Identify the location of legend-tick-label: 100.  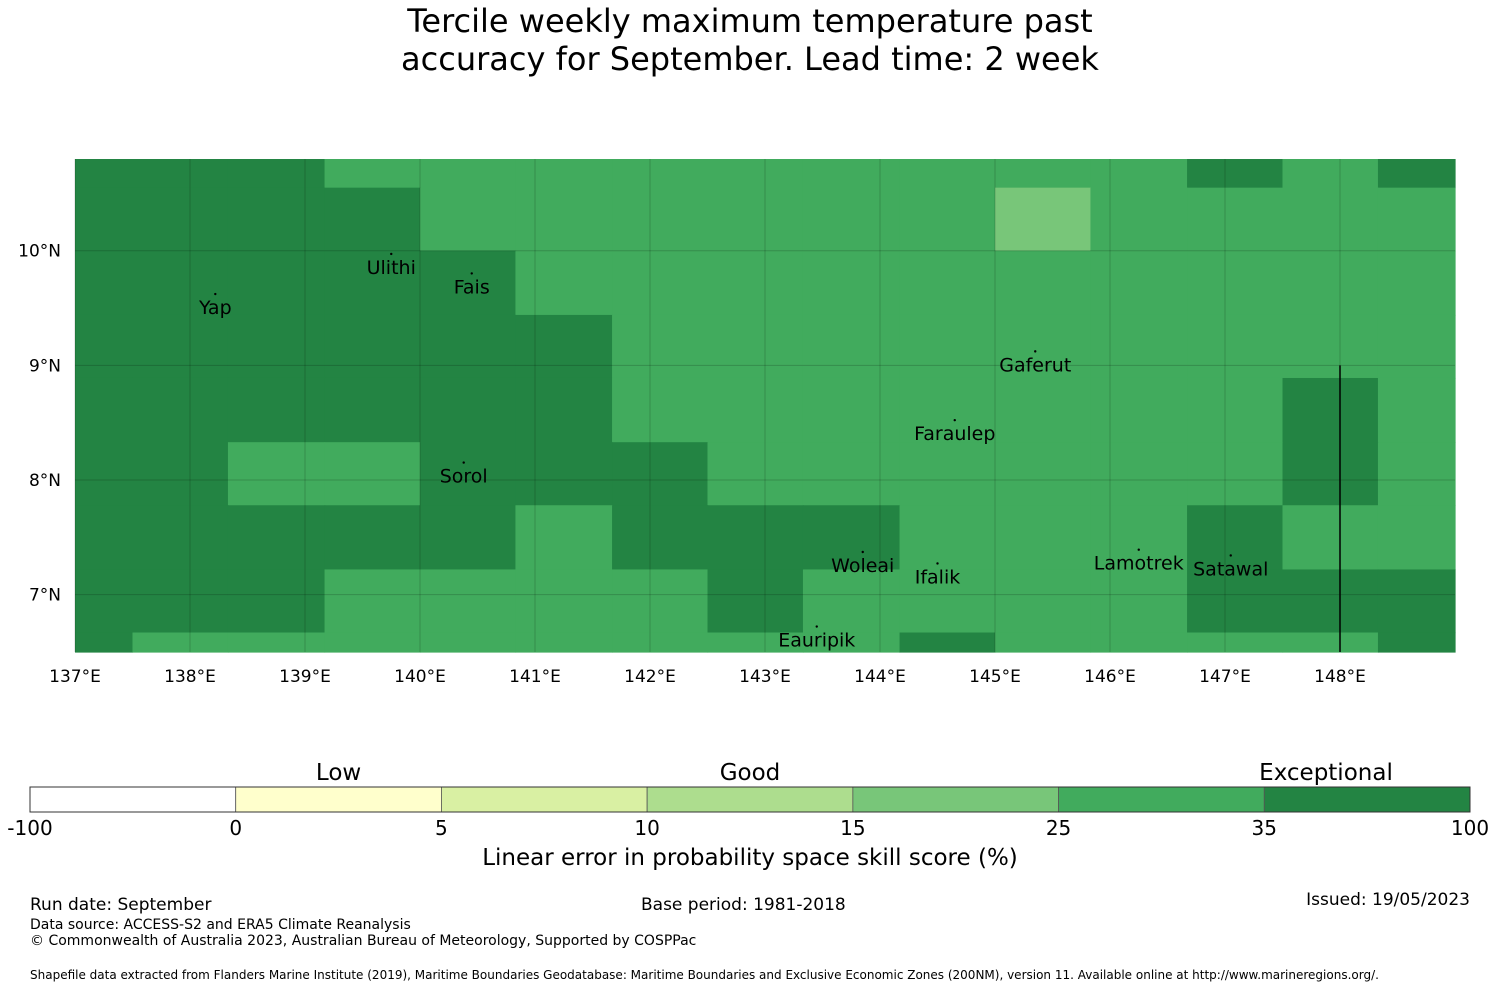
(1470, 828).